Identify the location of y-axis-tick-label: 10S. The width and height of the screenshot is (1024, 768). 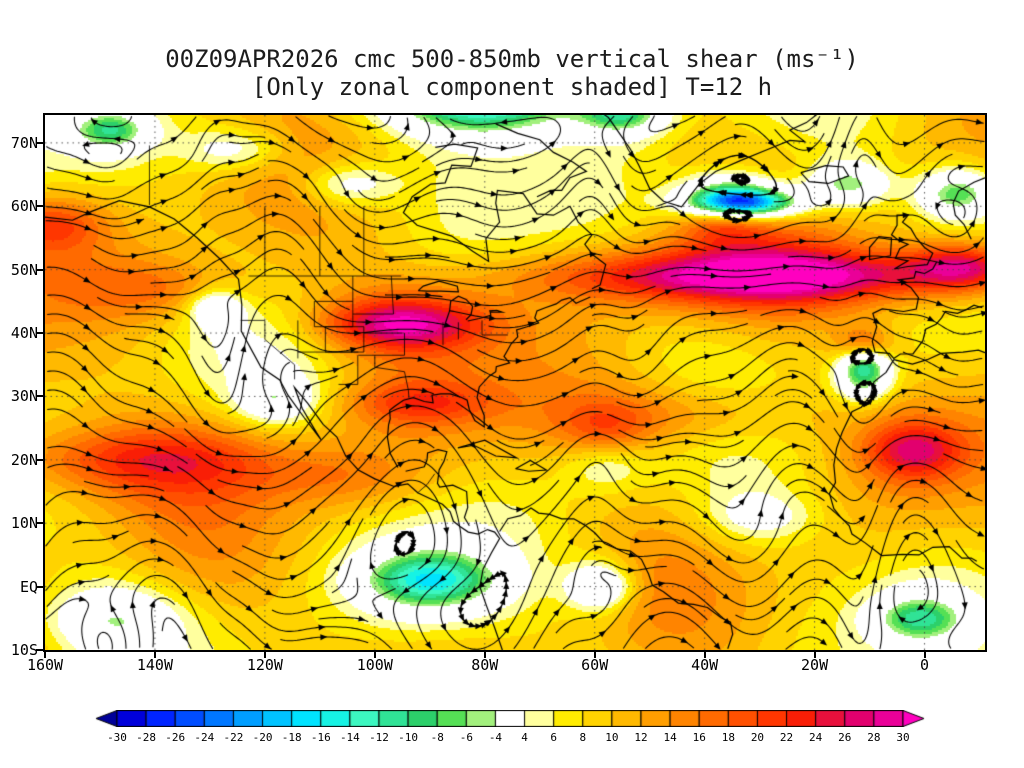
(24, 650).